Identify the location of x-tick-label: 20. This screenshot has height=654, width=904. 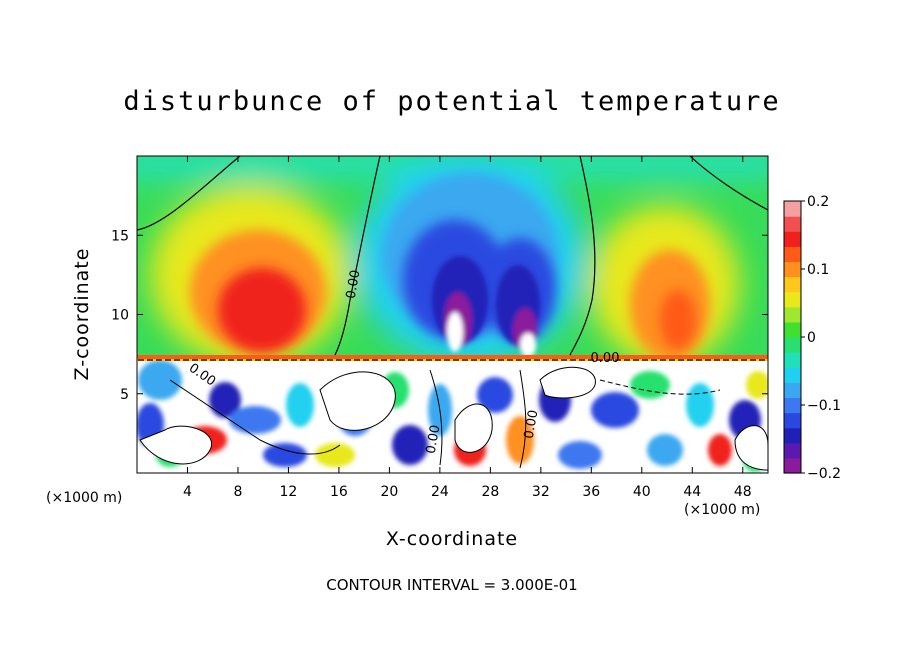
(389, 492).